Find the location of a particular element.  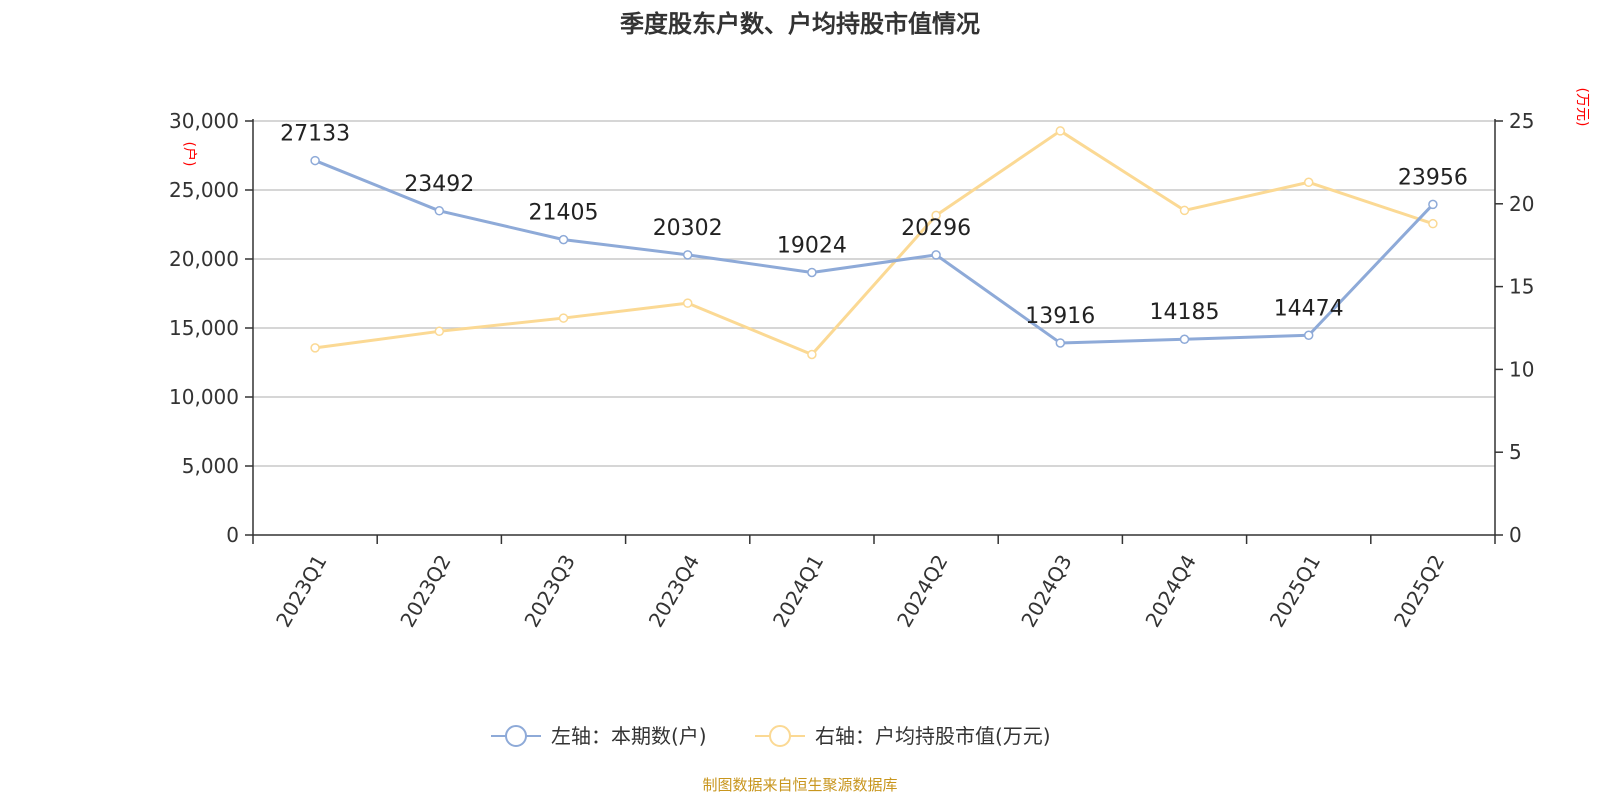

right-tick-label: 5 is located at coordinates (1515, 452).